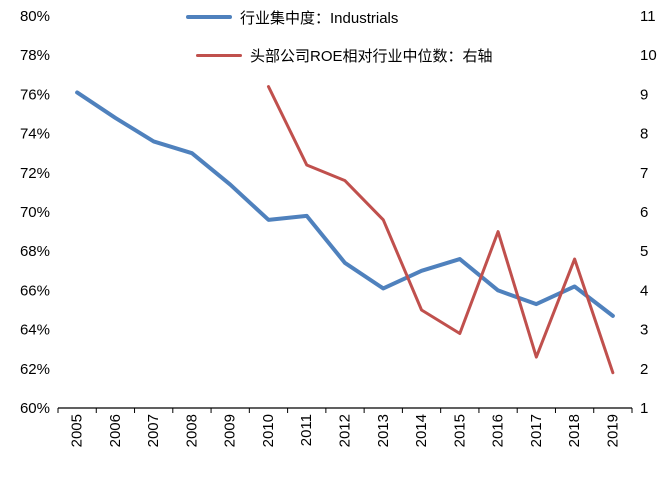  What do you see at coordinates (644, 369) in the screenshot?
I see `y-axis-right-label: 2` at bounding box center [644, 369].